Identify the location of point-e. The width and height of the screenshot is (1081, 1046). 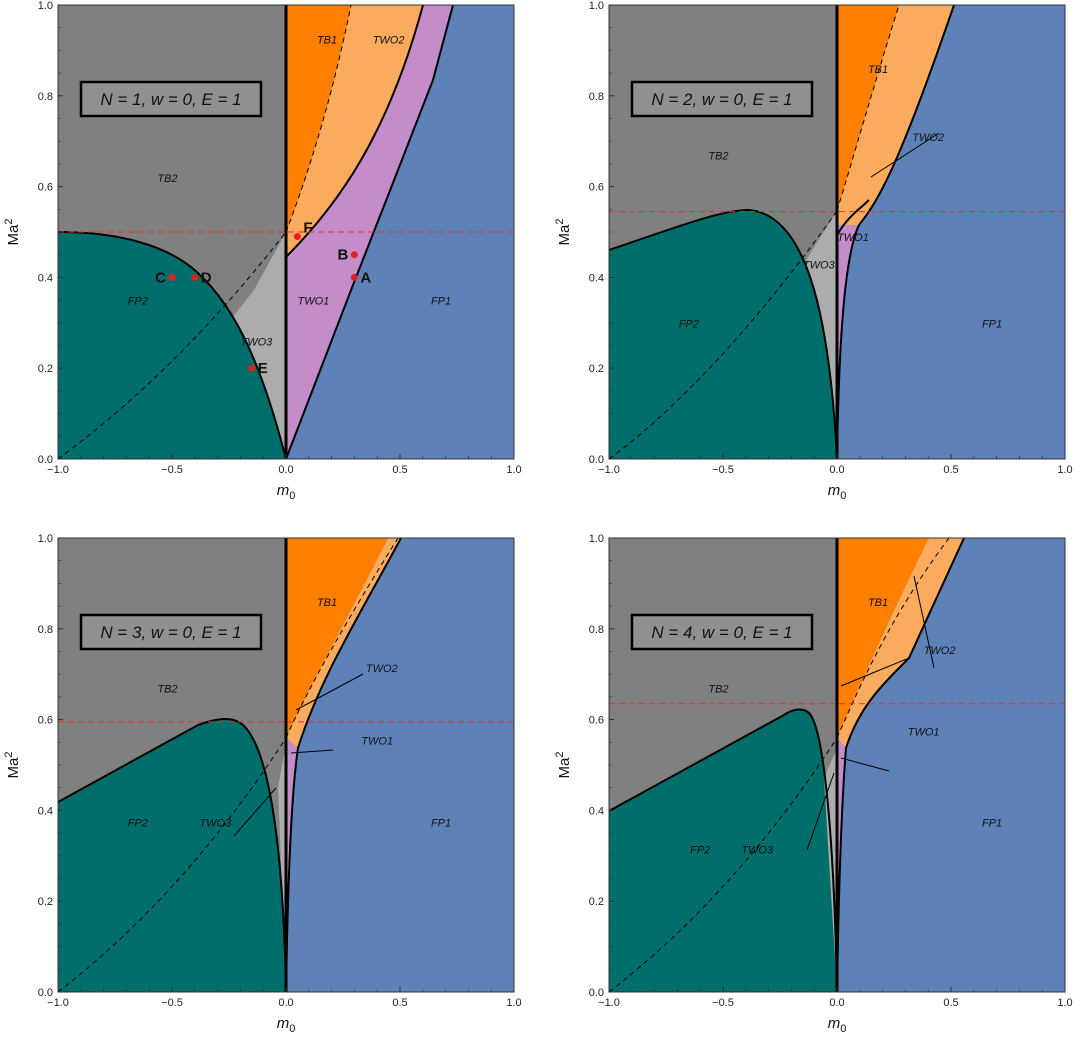
(252, 368).